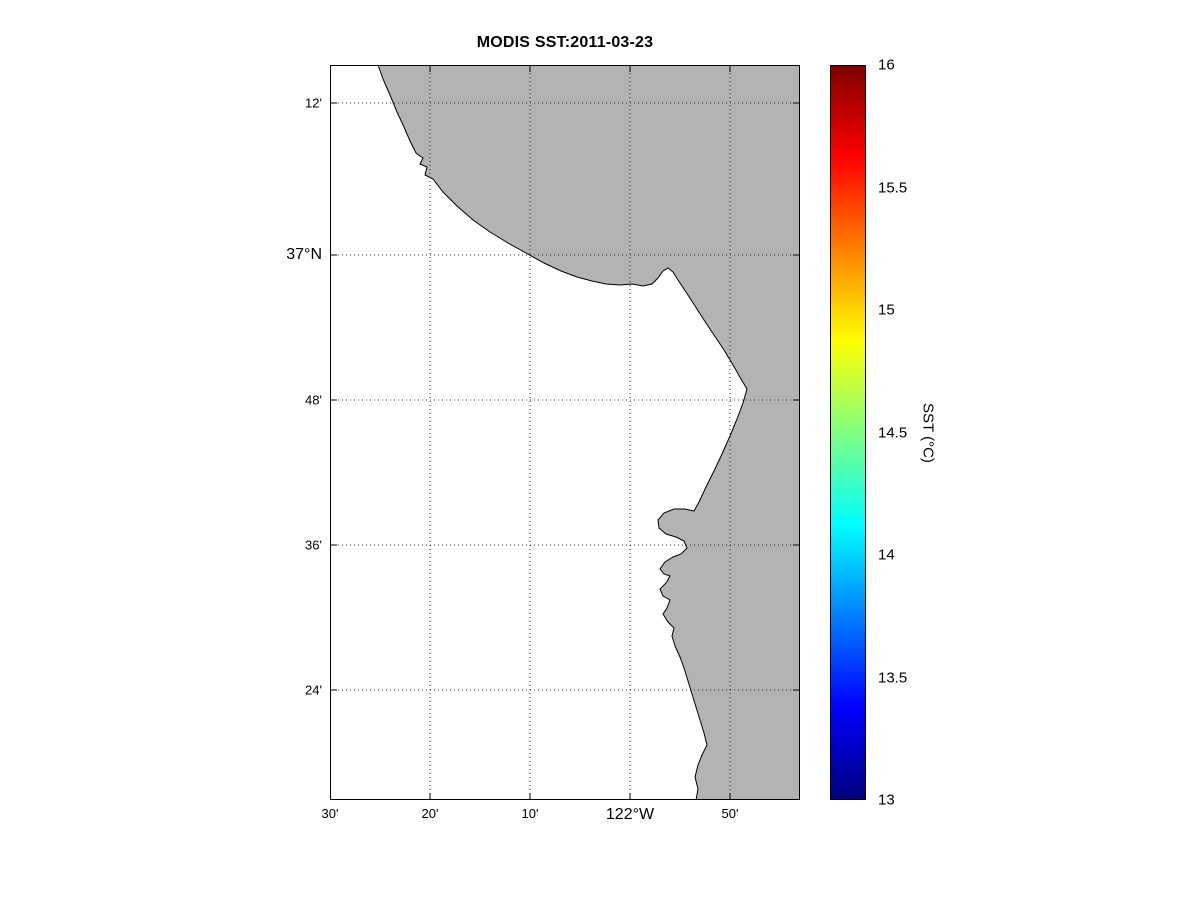  What do you see at coordinates (313, 545) in the screenshot?
I see `y-tick-label: 36'` at bounding box center [313, 545].